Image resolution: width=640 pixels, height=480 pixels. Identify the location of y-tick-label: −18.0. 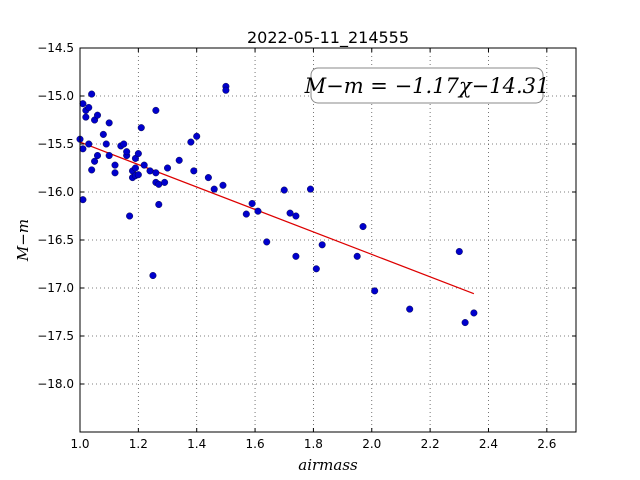
(55, 384).